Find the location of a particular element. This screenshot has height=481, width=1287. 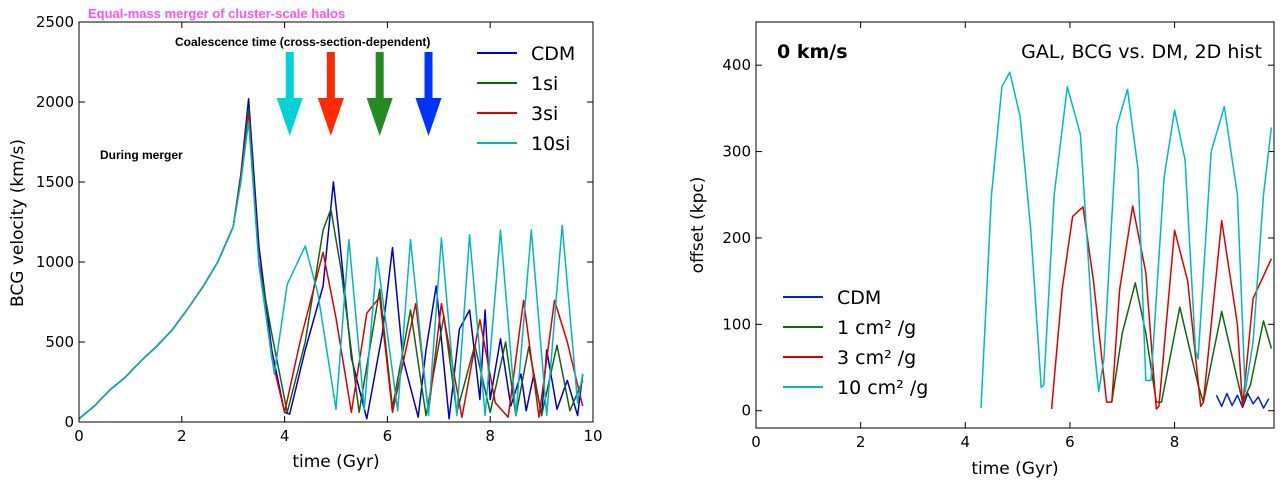

series-line-1-cm-g is located at coordinates (1192, 342).